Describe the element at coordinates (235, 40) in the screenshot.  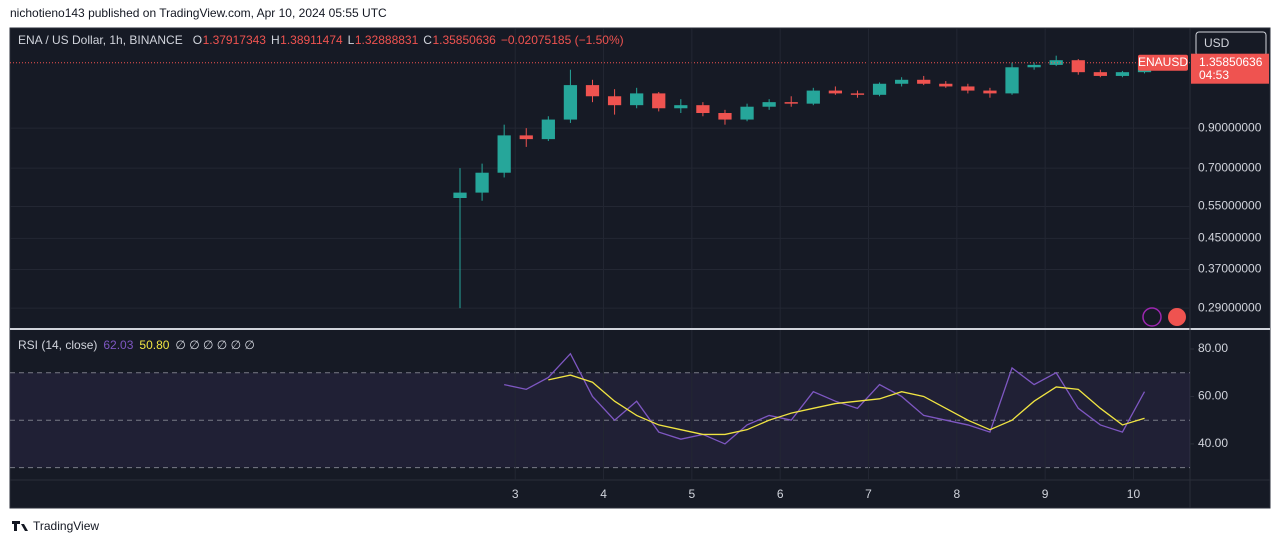
I see `header-text: 1.37917343` at that location.